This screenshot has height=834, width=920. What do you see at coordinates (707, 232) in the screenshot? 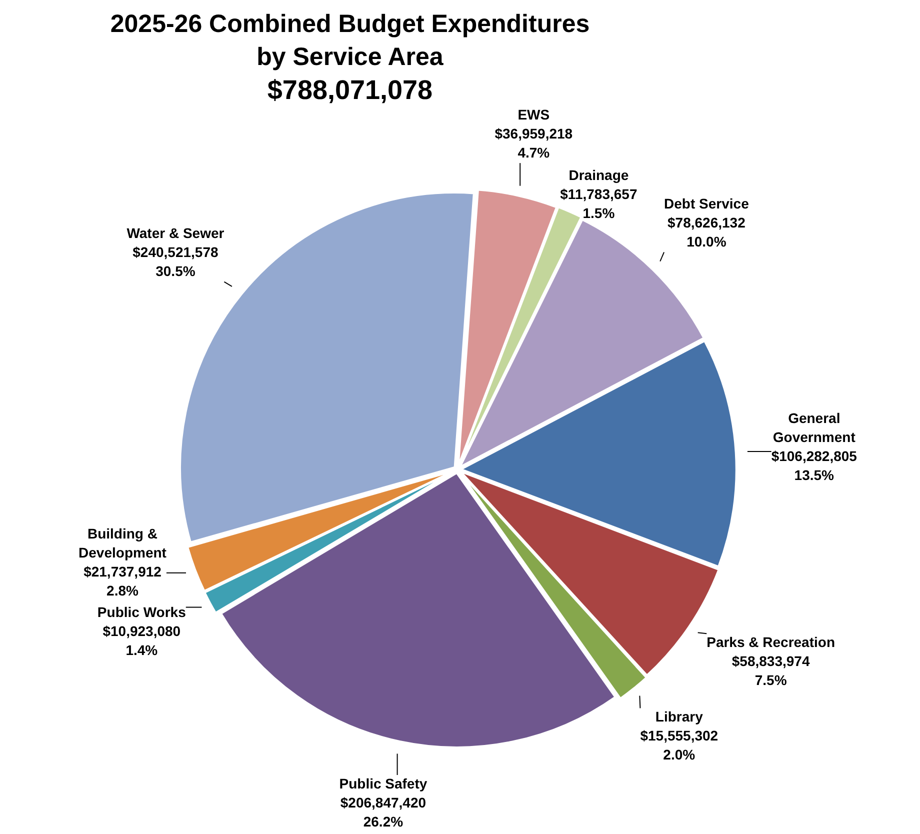
I see `data-label: $78,626,132 10.0%` at bounding box center [707, 232].